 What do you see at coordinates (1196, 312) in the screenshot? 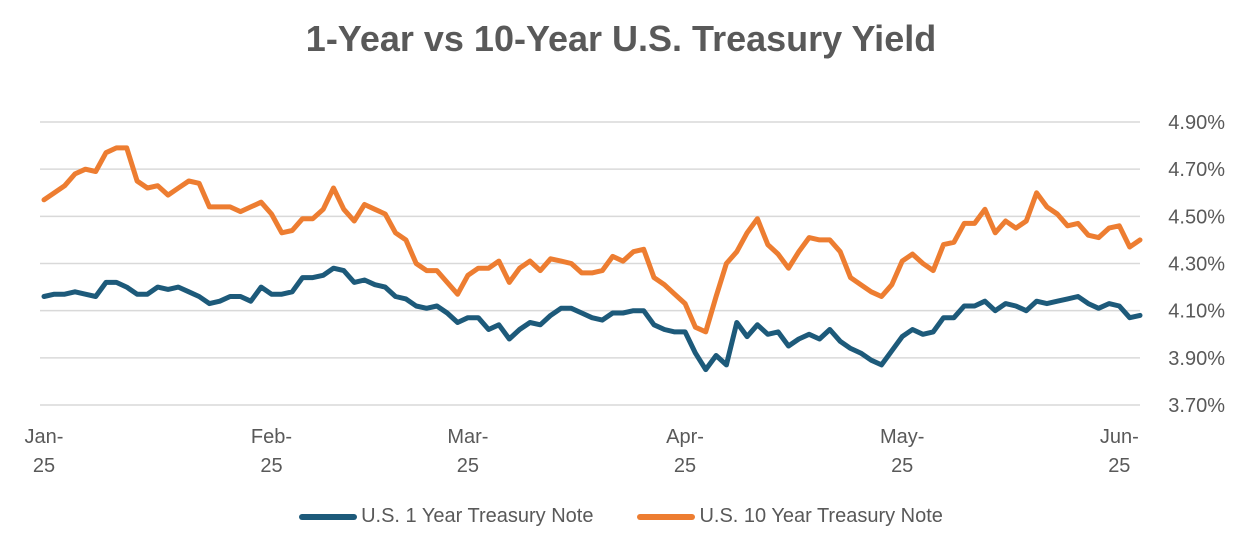
I see `y-tick-label: 4.10%` at bounding box center [1196, 312].